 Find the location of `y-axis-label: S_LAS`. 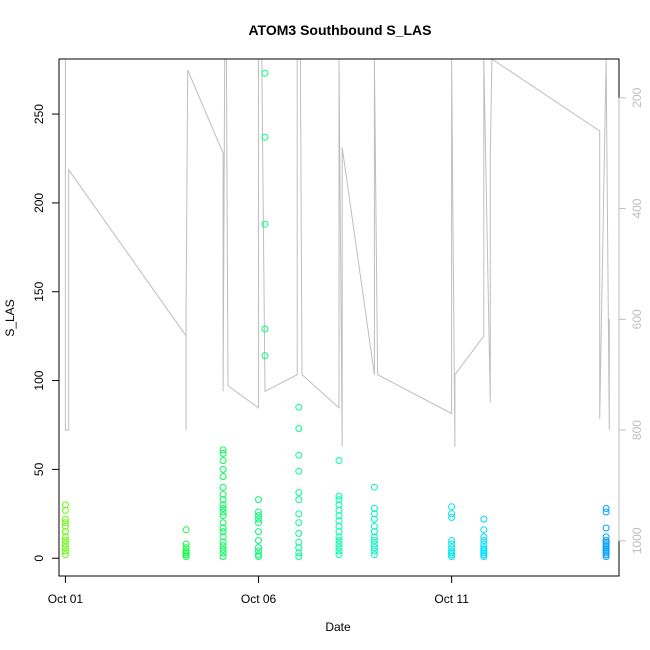

y-axis-label: S_LAS is located at coordinates (10, 317).